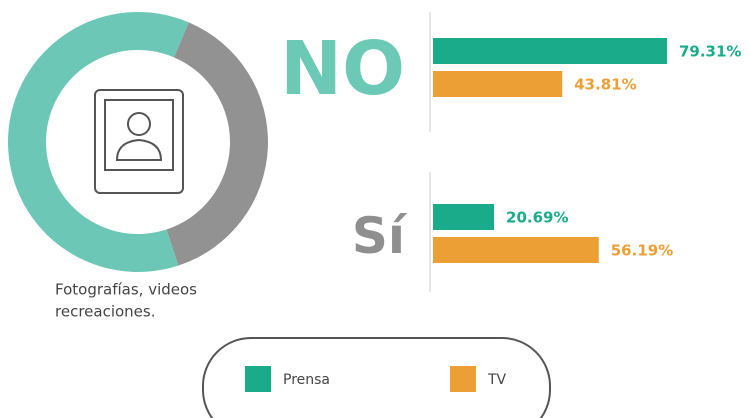 The height and width of the screenshot is (418, 749). Describe the element at coordinates (342, 69) in the screenshot. I see `category-label: NO` at that location.